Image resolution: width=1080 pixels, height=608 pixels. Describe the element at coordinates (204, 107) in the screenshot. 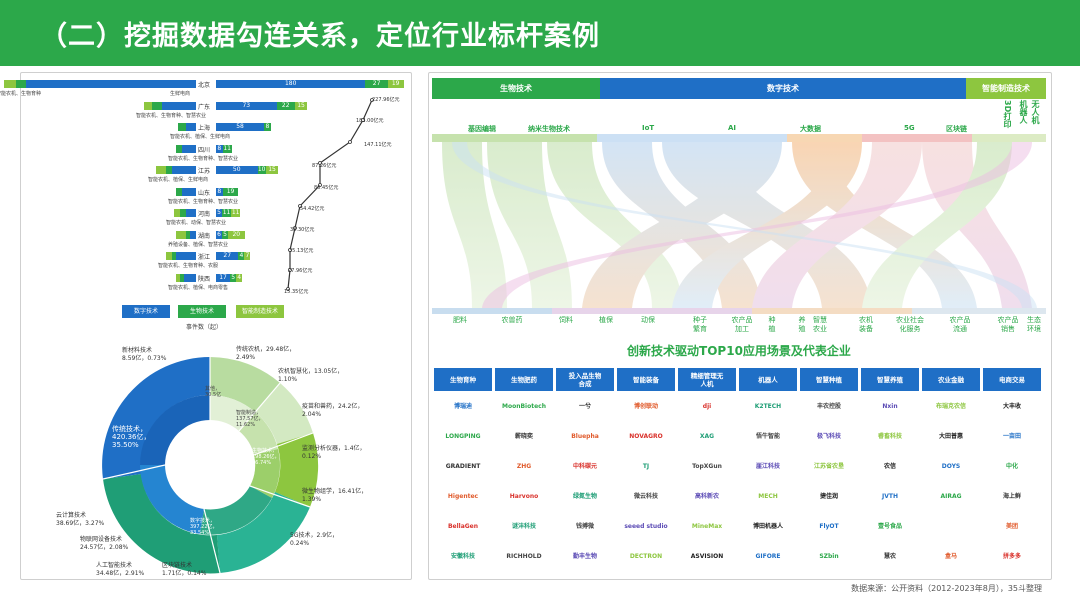

I see `province-label: 广东` at that location.